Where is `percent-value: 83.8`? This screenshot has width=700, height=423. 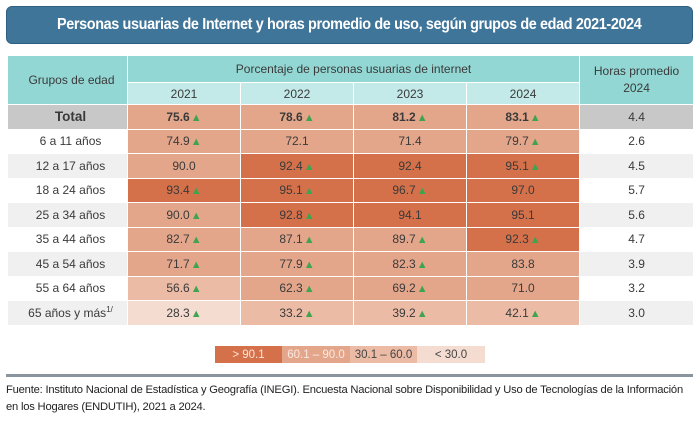 percent-value: 83.8 is located at coordinates (523, 263).